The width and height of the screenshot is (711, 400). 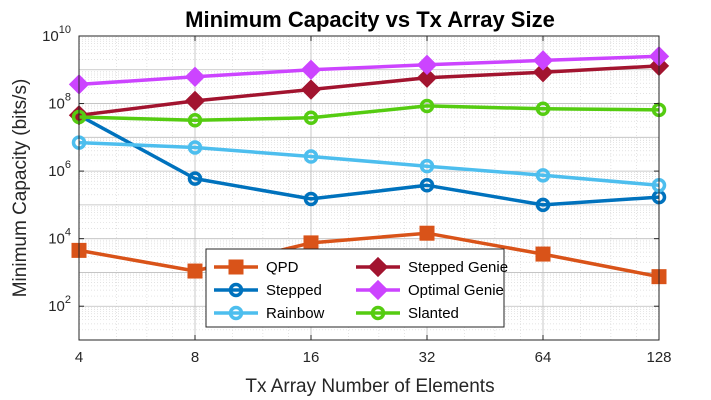 I want to click on legend-entry-rainbow: Rainbow, so click(x=269, y=313).